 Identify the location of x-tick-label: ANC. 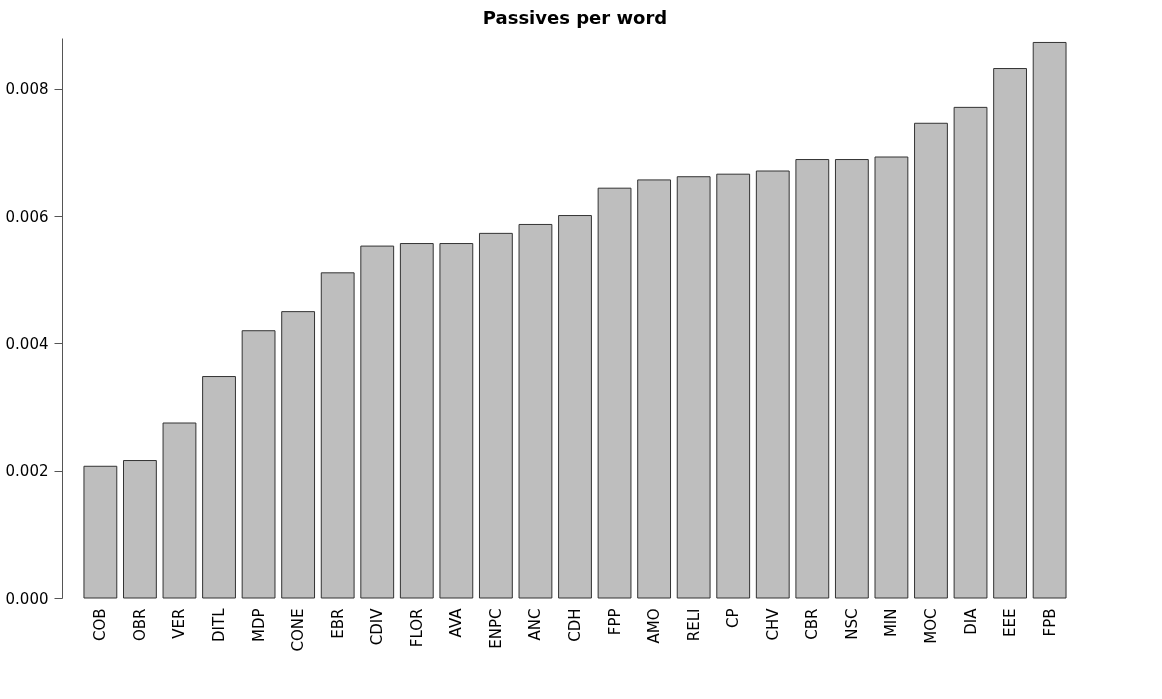
(535, 624).